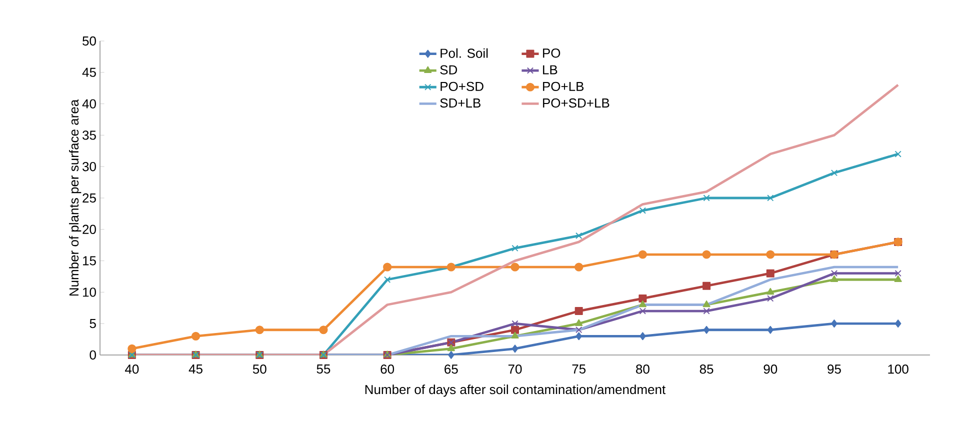 Image resolution: width=955 pixels, height=428 pixels. Describe the element at coordinates (707, 369) in the screenshot. I see `x-tick-label: 85` at that location.